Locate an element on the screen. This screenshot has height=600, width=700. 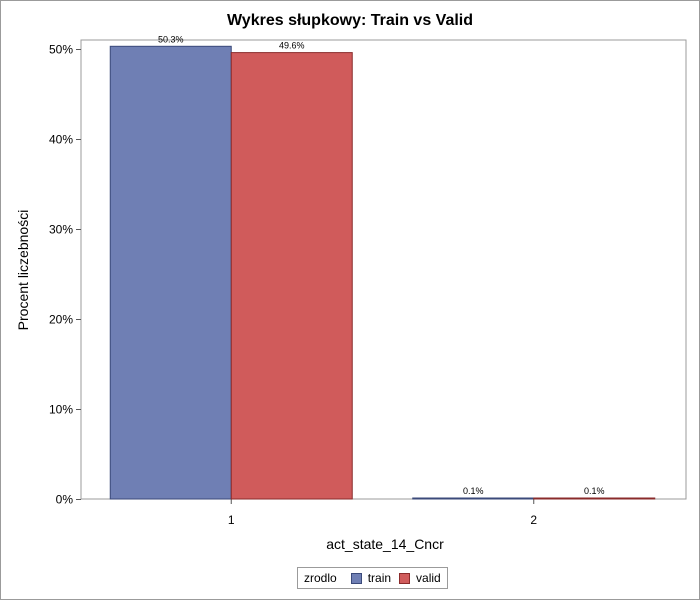
y-tick-label: 0% is located at coordinates (65, 500).